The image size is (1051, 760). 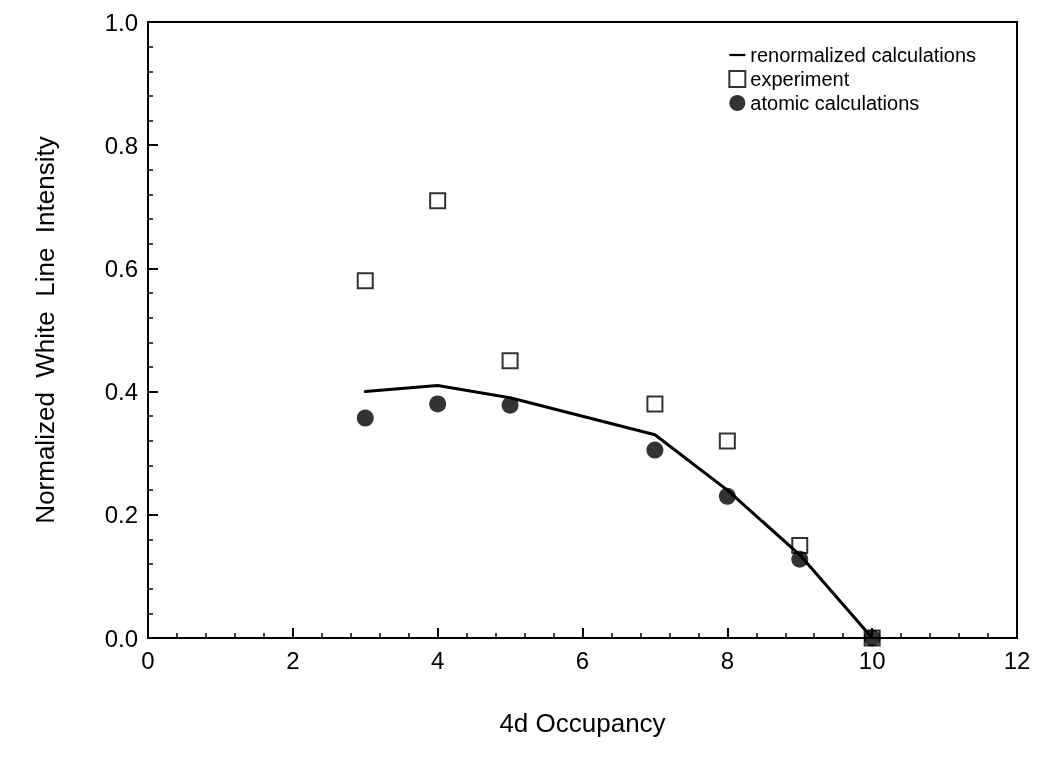 I want to click on x-tick-label: 12, so click(x=1017, y=660).